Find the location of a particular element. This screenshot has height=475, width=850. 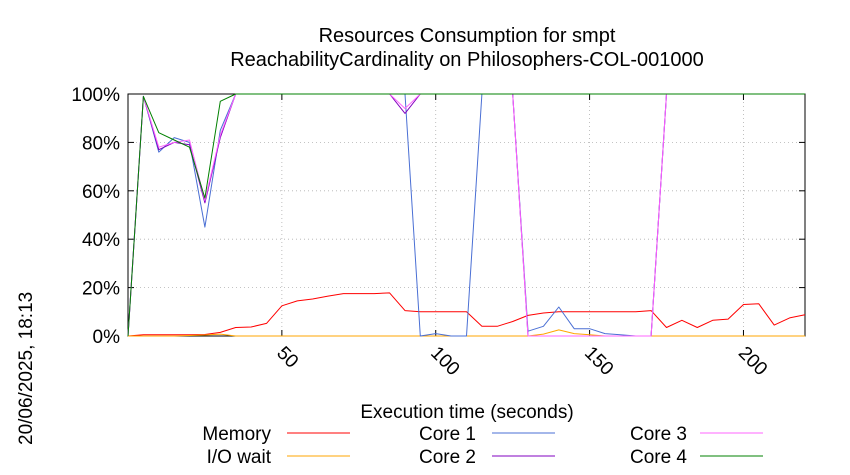

timestamp-label: 20/06/2025, 18:13 is located at coordinates (26, 368).